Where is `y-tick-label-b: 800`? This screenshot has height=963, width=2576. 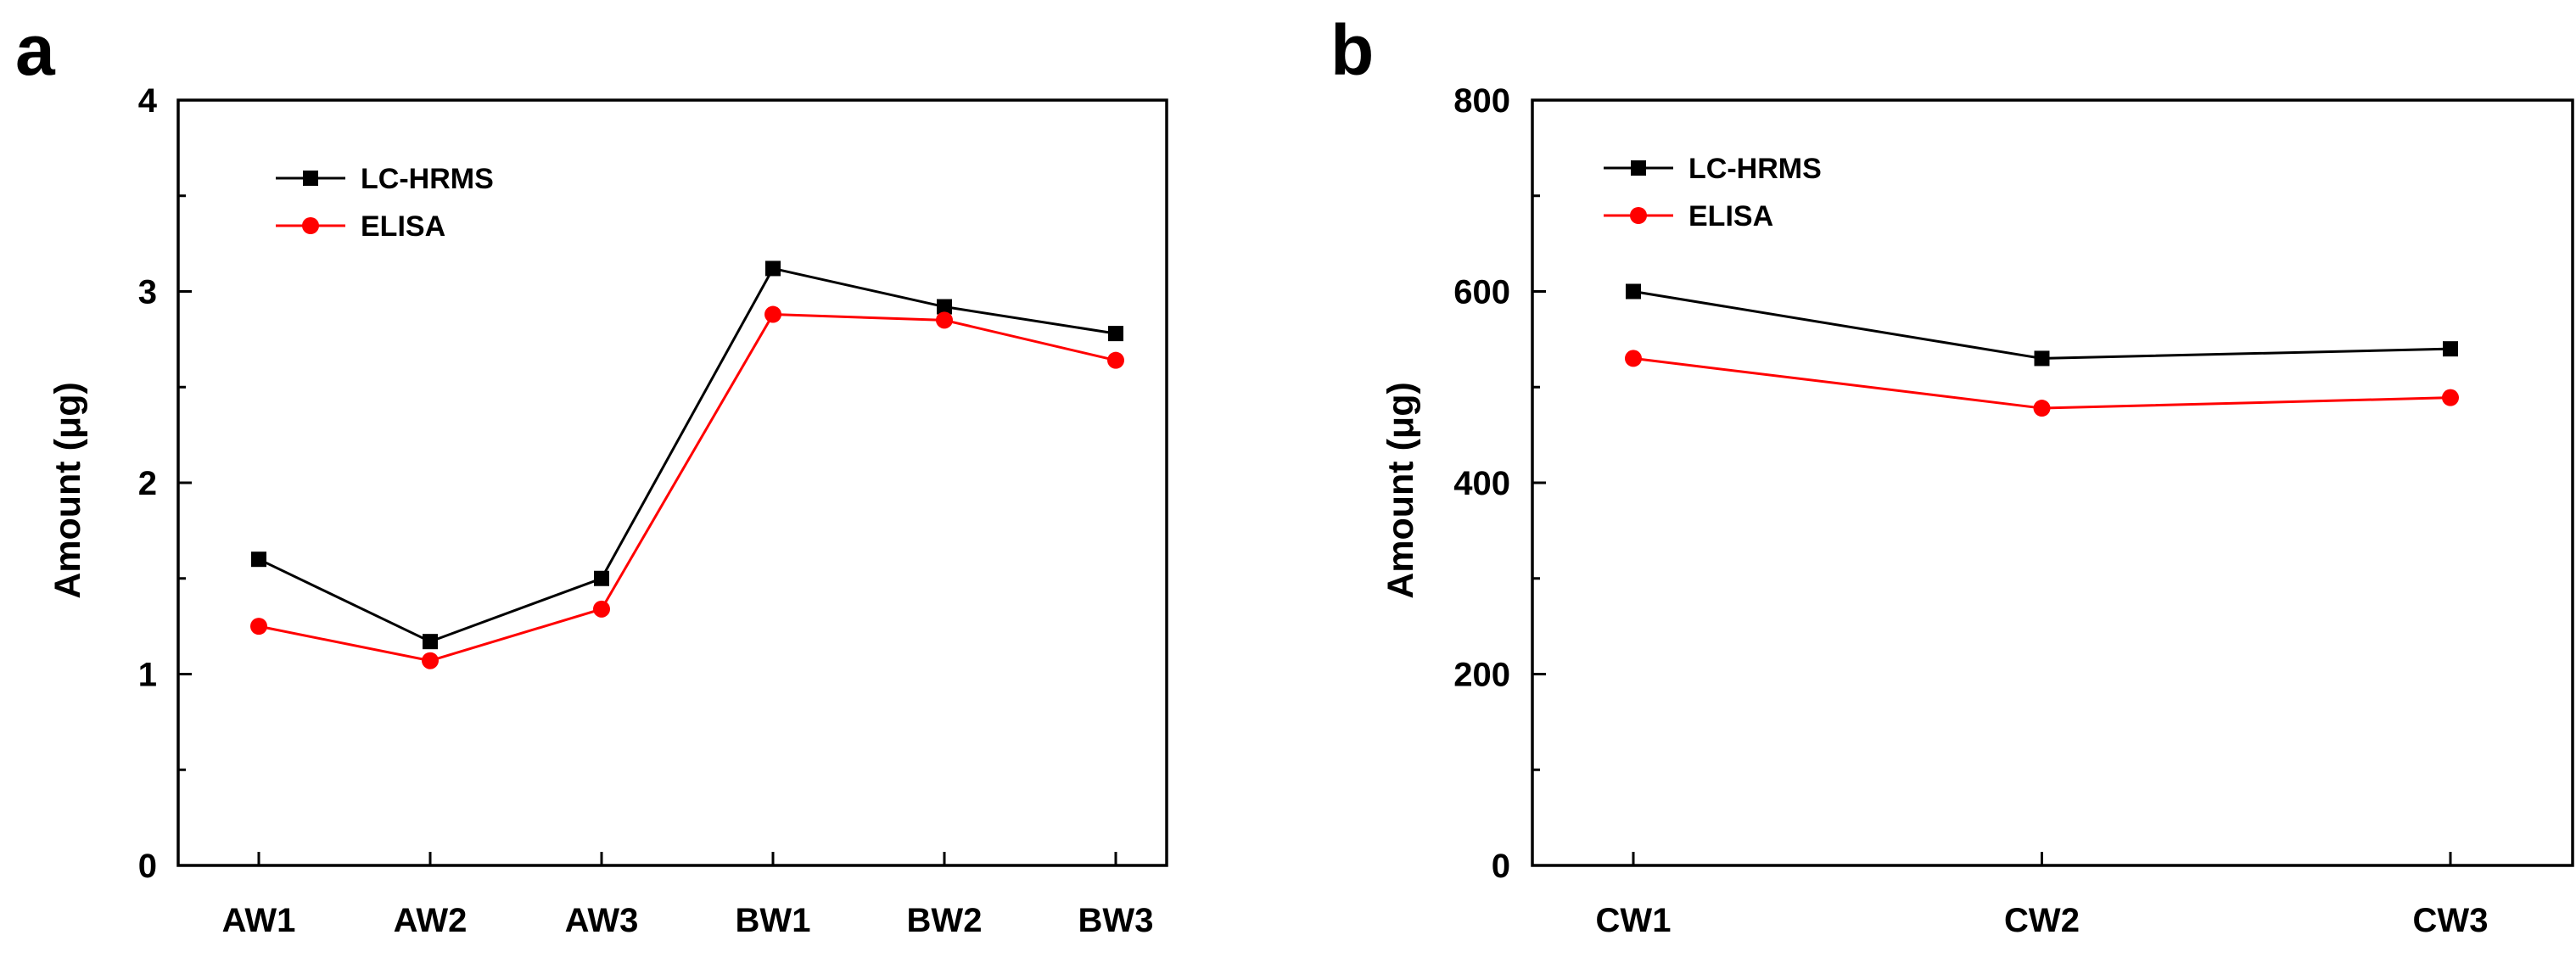 y-tick-label-b: 800 is located at coordinates (1482, 101).